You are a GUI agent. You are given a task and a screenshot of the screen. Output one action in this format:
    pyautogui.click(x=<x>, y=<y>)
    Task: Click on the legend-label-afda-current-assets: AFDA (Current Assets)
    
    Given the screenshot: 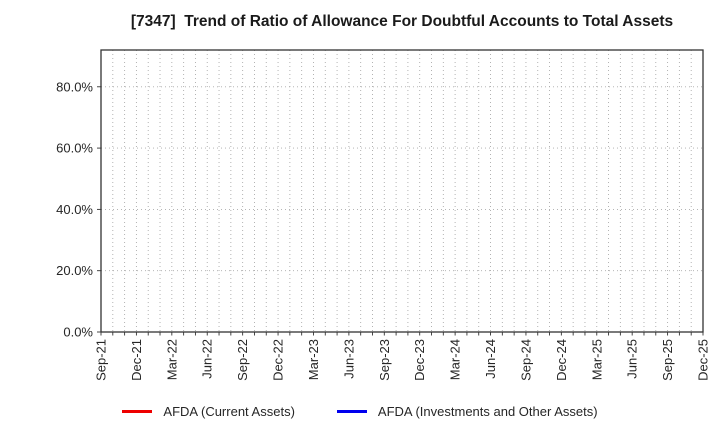 What is the action you would take?
    pyautogui.click(x=229, y=411)
    